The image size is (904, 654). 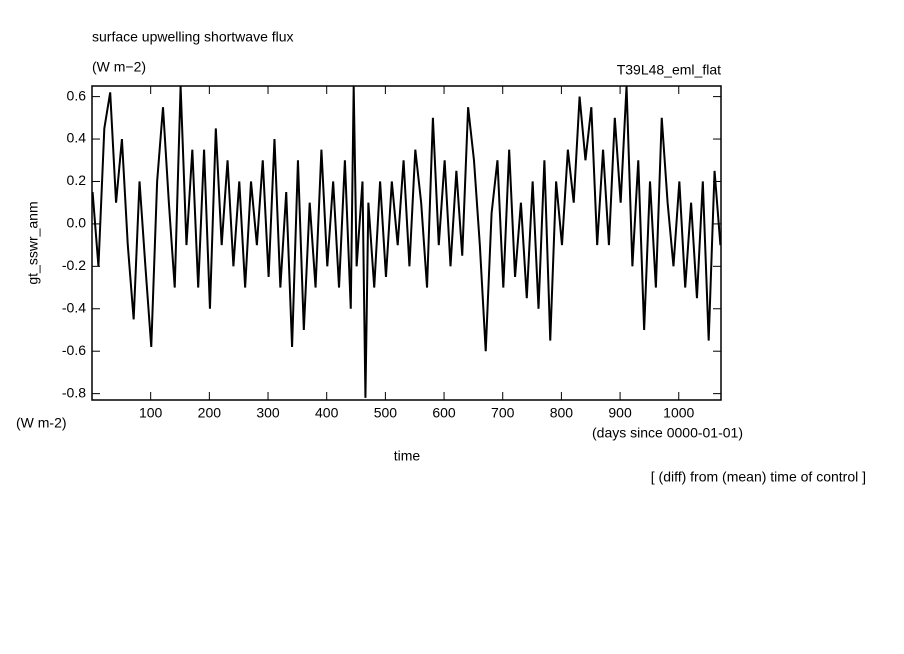 What do you see at coordinates (74, 350) in the screenshot?
I see `y-tick-label: -0.6` at bounding box center [74, 350].